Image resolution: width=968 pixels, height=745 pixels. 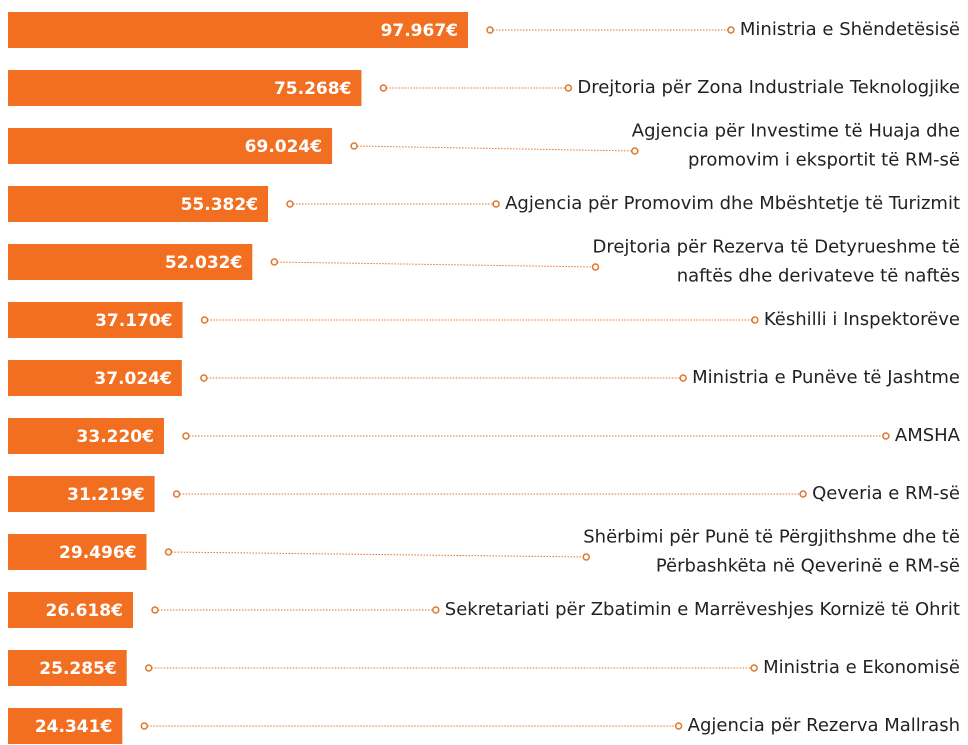 I want to click on value-label: 37.170€, so click(x=133, y=321).